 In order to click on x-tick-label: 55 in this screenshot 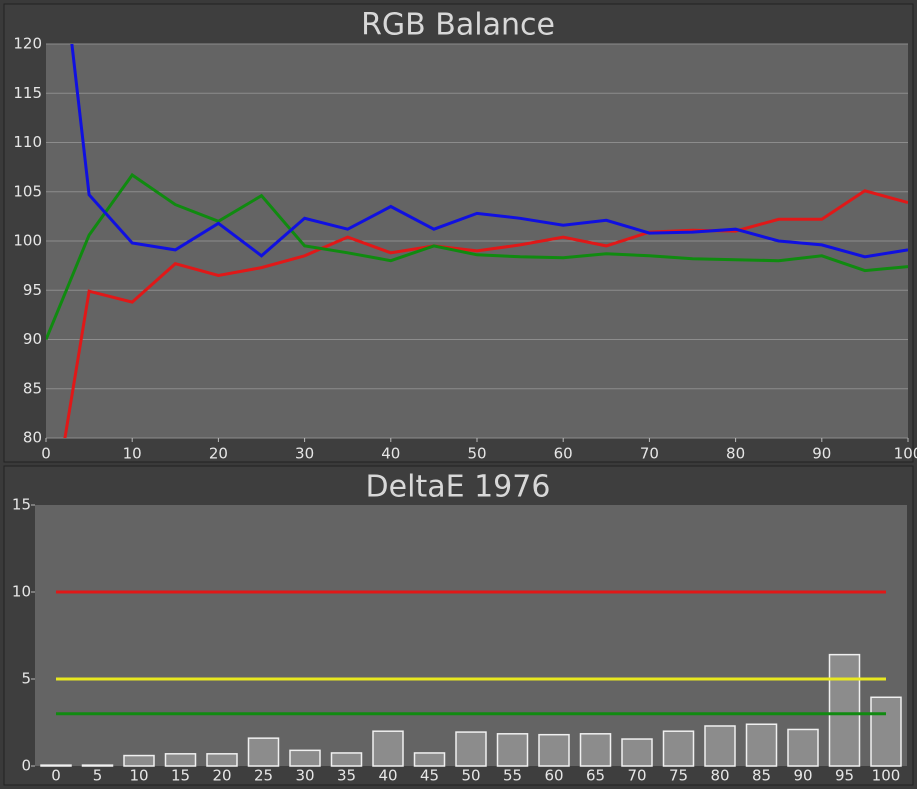, I will do `click(512, 776)`.